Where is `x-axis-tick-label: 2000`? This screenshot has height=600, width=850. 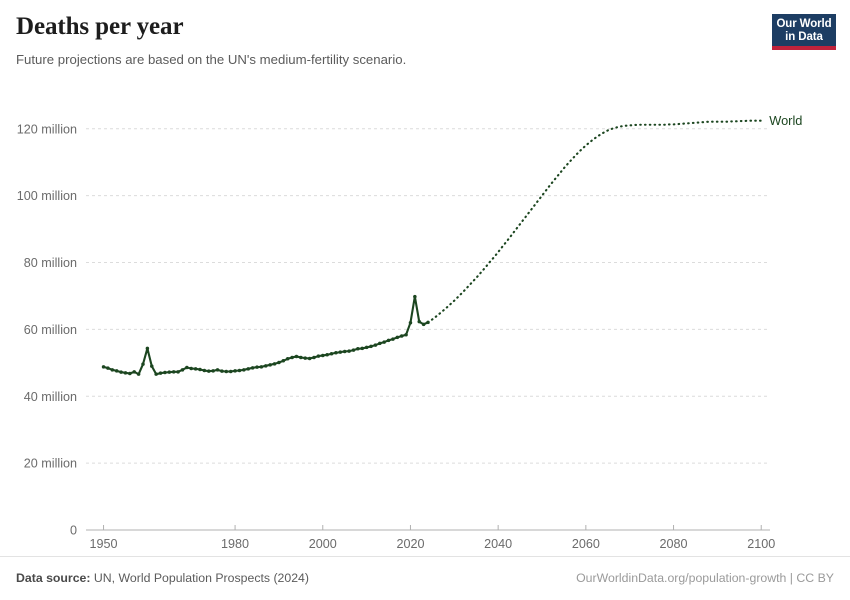 x-axis-tick-label: 2000 is located at coordinates (323, 544).